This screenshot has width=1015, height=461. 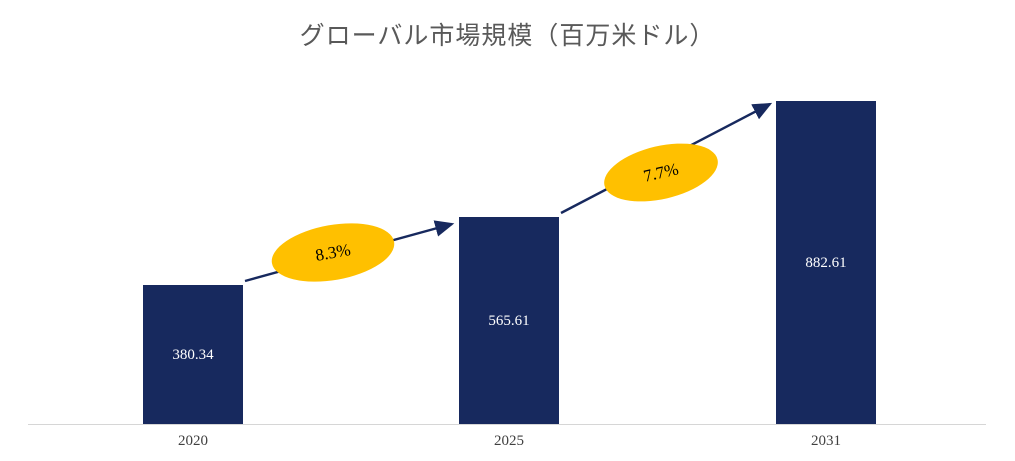 What do you see at coordinates (507, 36) in the screenshot?
I see `chart-title: グローバル市場規模（百万米ドル）` at bounding box center [507, 36].